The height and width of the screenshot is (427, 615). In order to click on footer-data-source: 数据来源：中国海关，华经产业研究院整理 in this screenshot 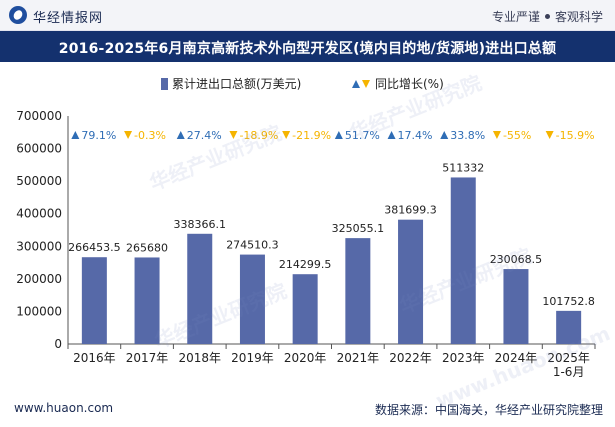, I will do `click(488, 410)`.